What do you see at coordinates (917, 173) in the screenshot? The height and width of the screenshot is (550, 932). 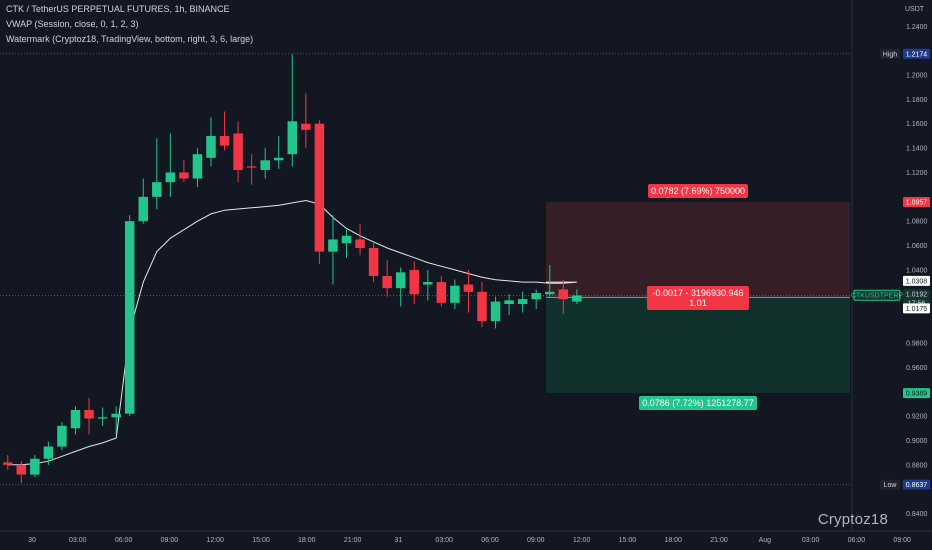 I see `price-tick-label: 1.1200` at bounding box center [917, 173].